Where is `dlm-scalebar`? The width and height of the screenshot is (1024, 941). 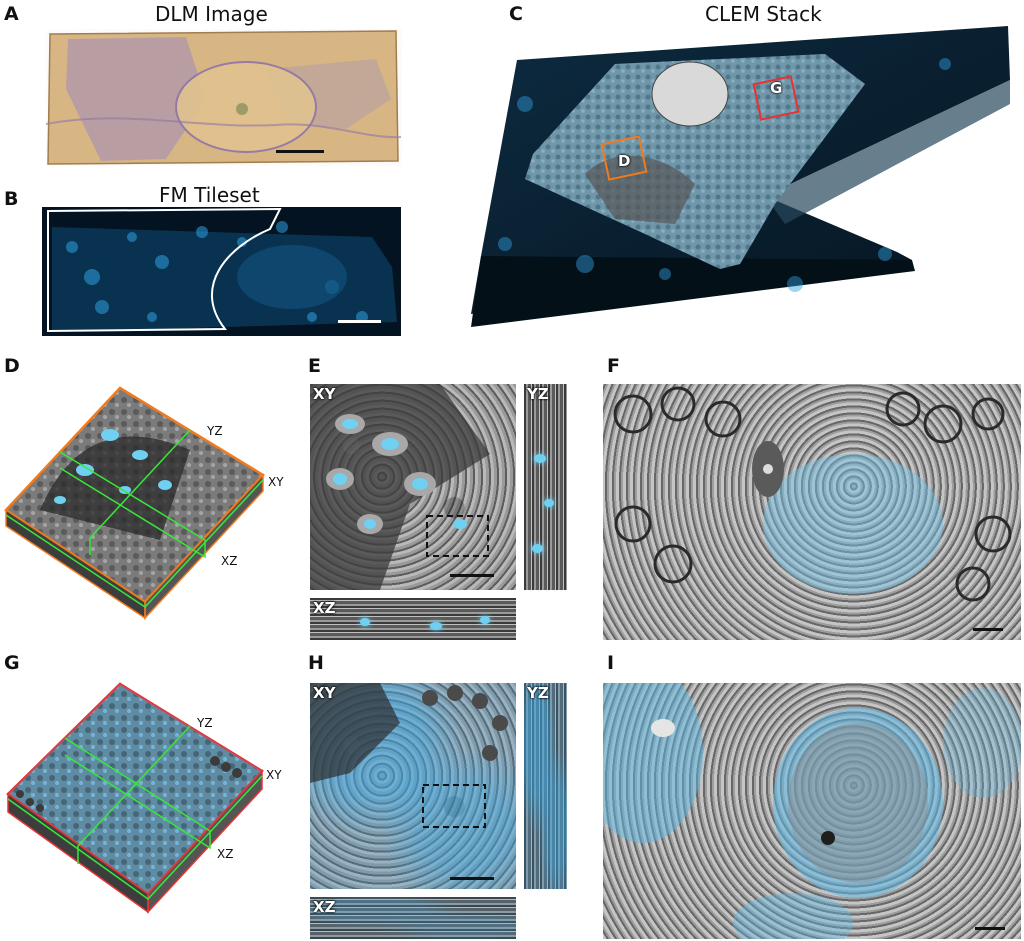
dlm-scalebar is located at coordinates (300, 151).